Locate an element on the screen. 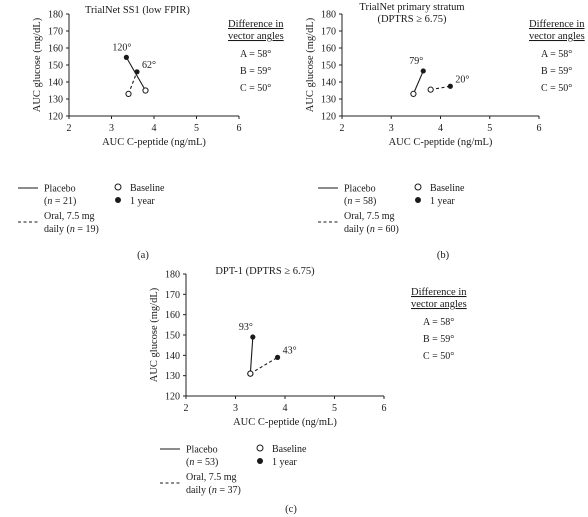 Image resolution: width=588 pixels, height=517 pixels. chart-title: TrialNet primary stratum is located at coordinates (411, 7).